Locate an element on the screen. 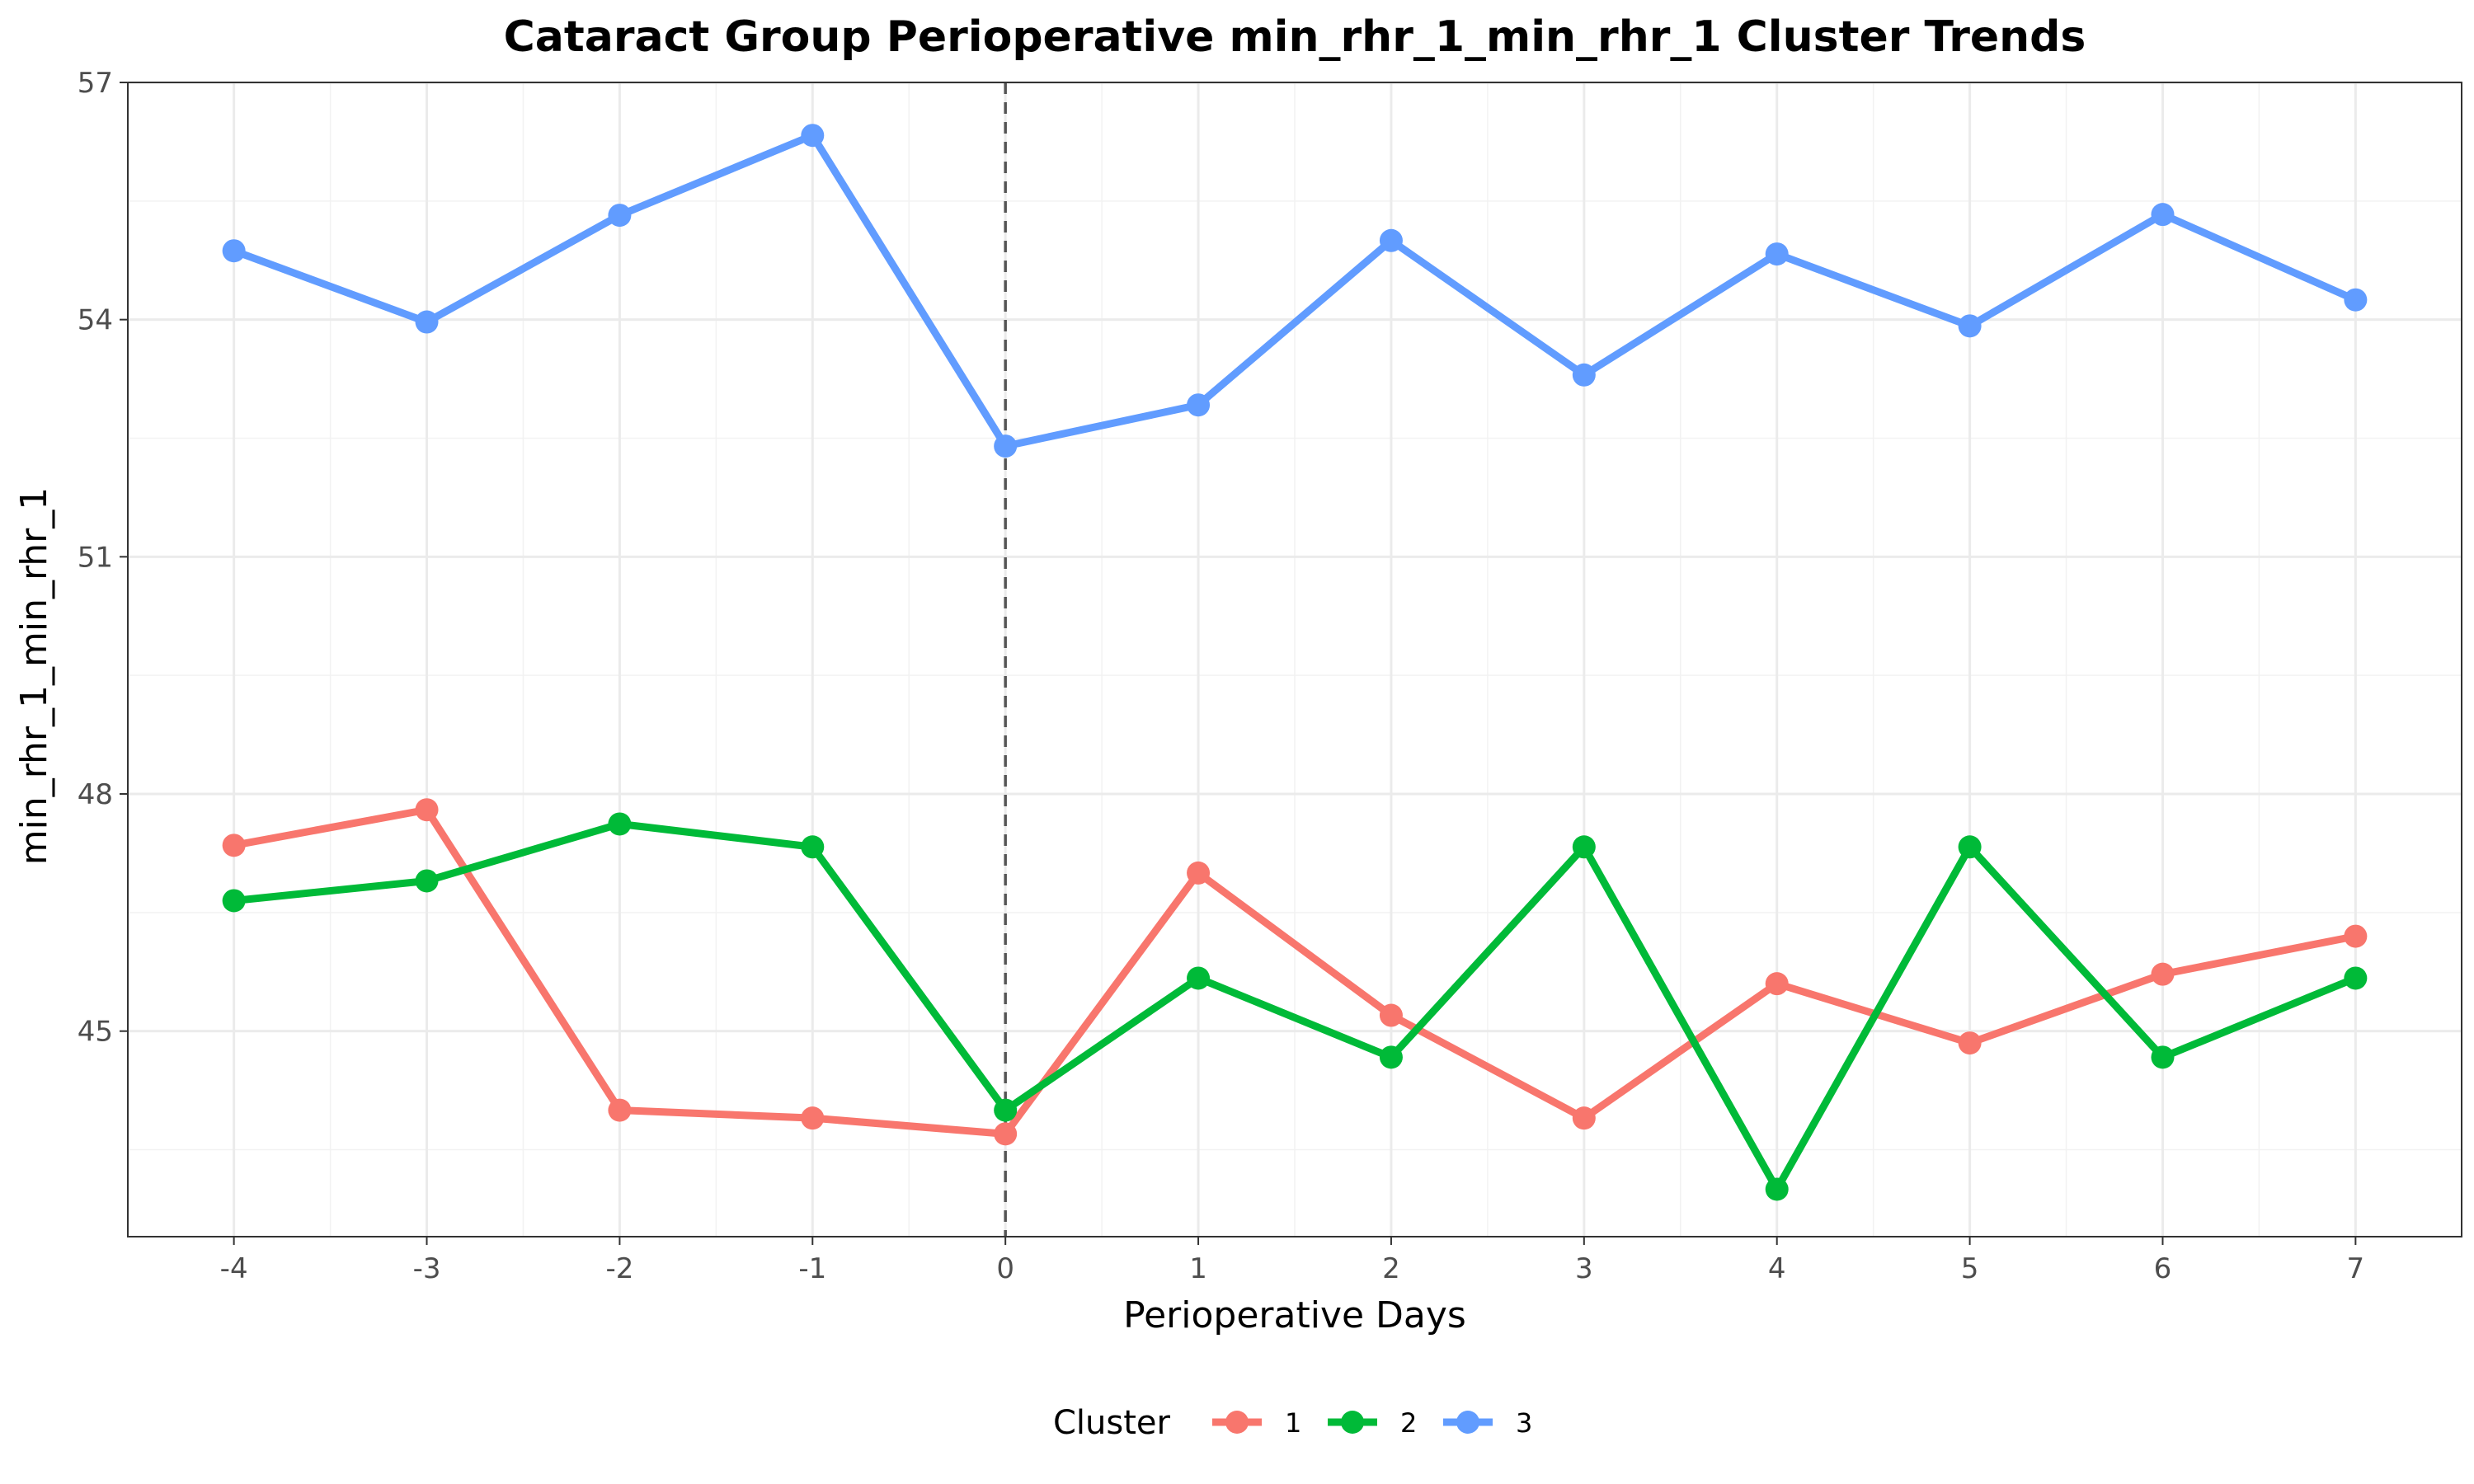  x-tick-label: 0 is located at coordinates (1005, 1268).